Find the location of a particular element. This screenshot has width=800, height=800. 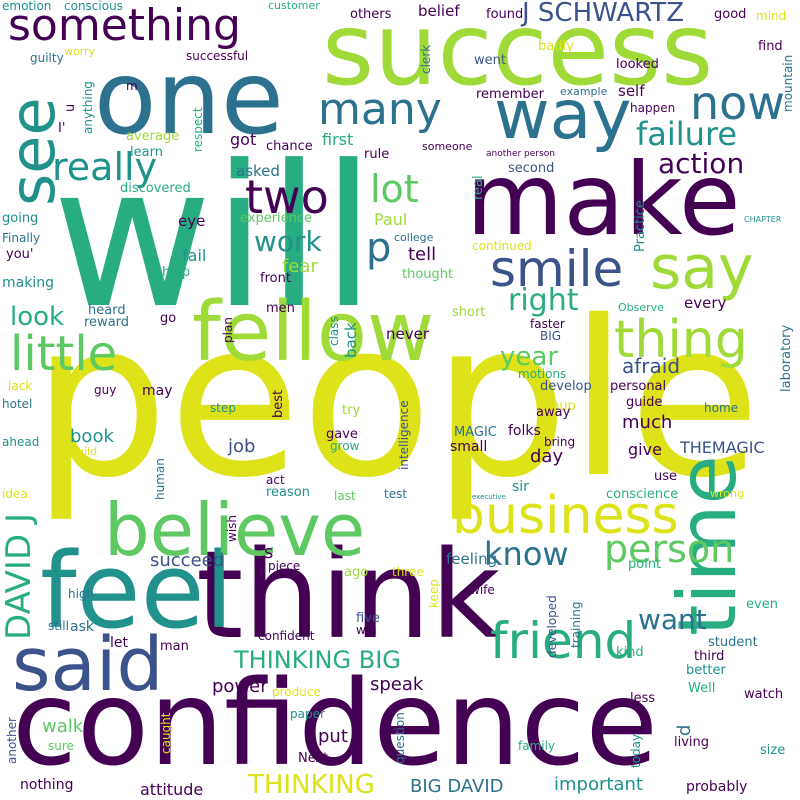

word-student: student is located at coordinates (733, 642).